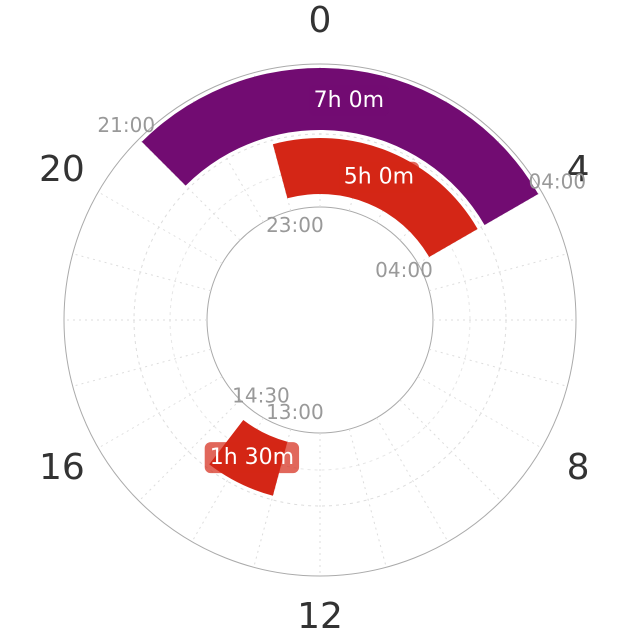  What do you see at coordinates (375, 197) in the screenshot?
I see `segment-arc` at bounding box center [375, 197].